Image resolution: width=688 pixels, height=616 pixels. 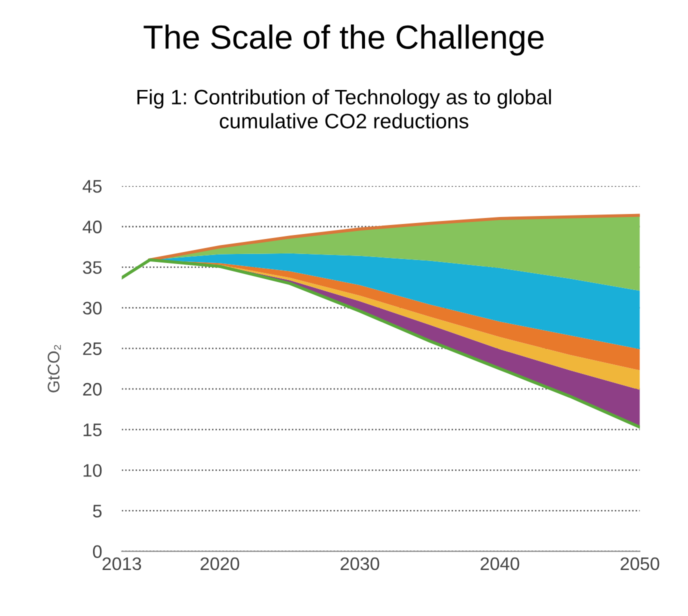 What do you see at coordinates (54, 368) in the screenshot?
I see `y-axis-title: GtCO₂` at bounding box center [54, 368].